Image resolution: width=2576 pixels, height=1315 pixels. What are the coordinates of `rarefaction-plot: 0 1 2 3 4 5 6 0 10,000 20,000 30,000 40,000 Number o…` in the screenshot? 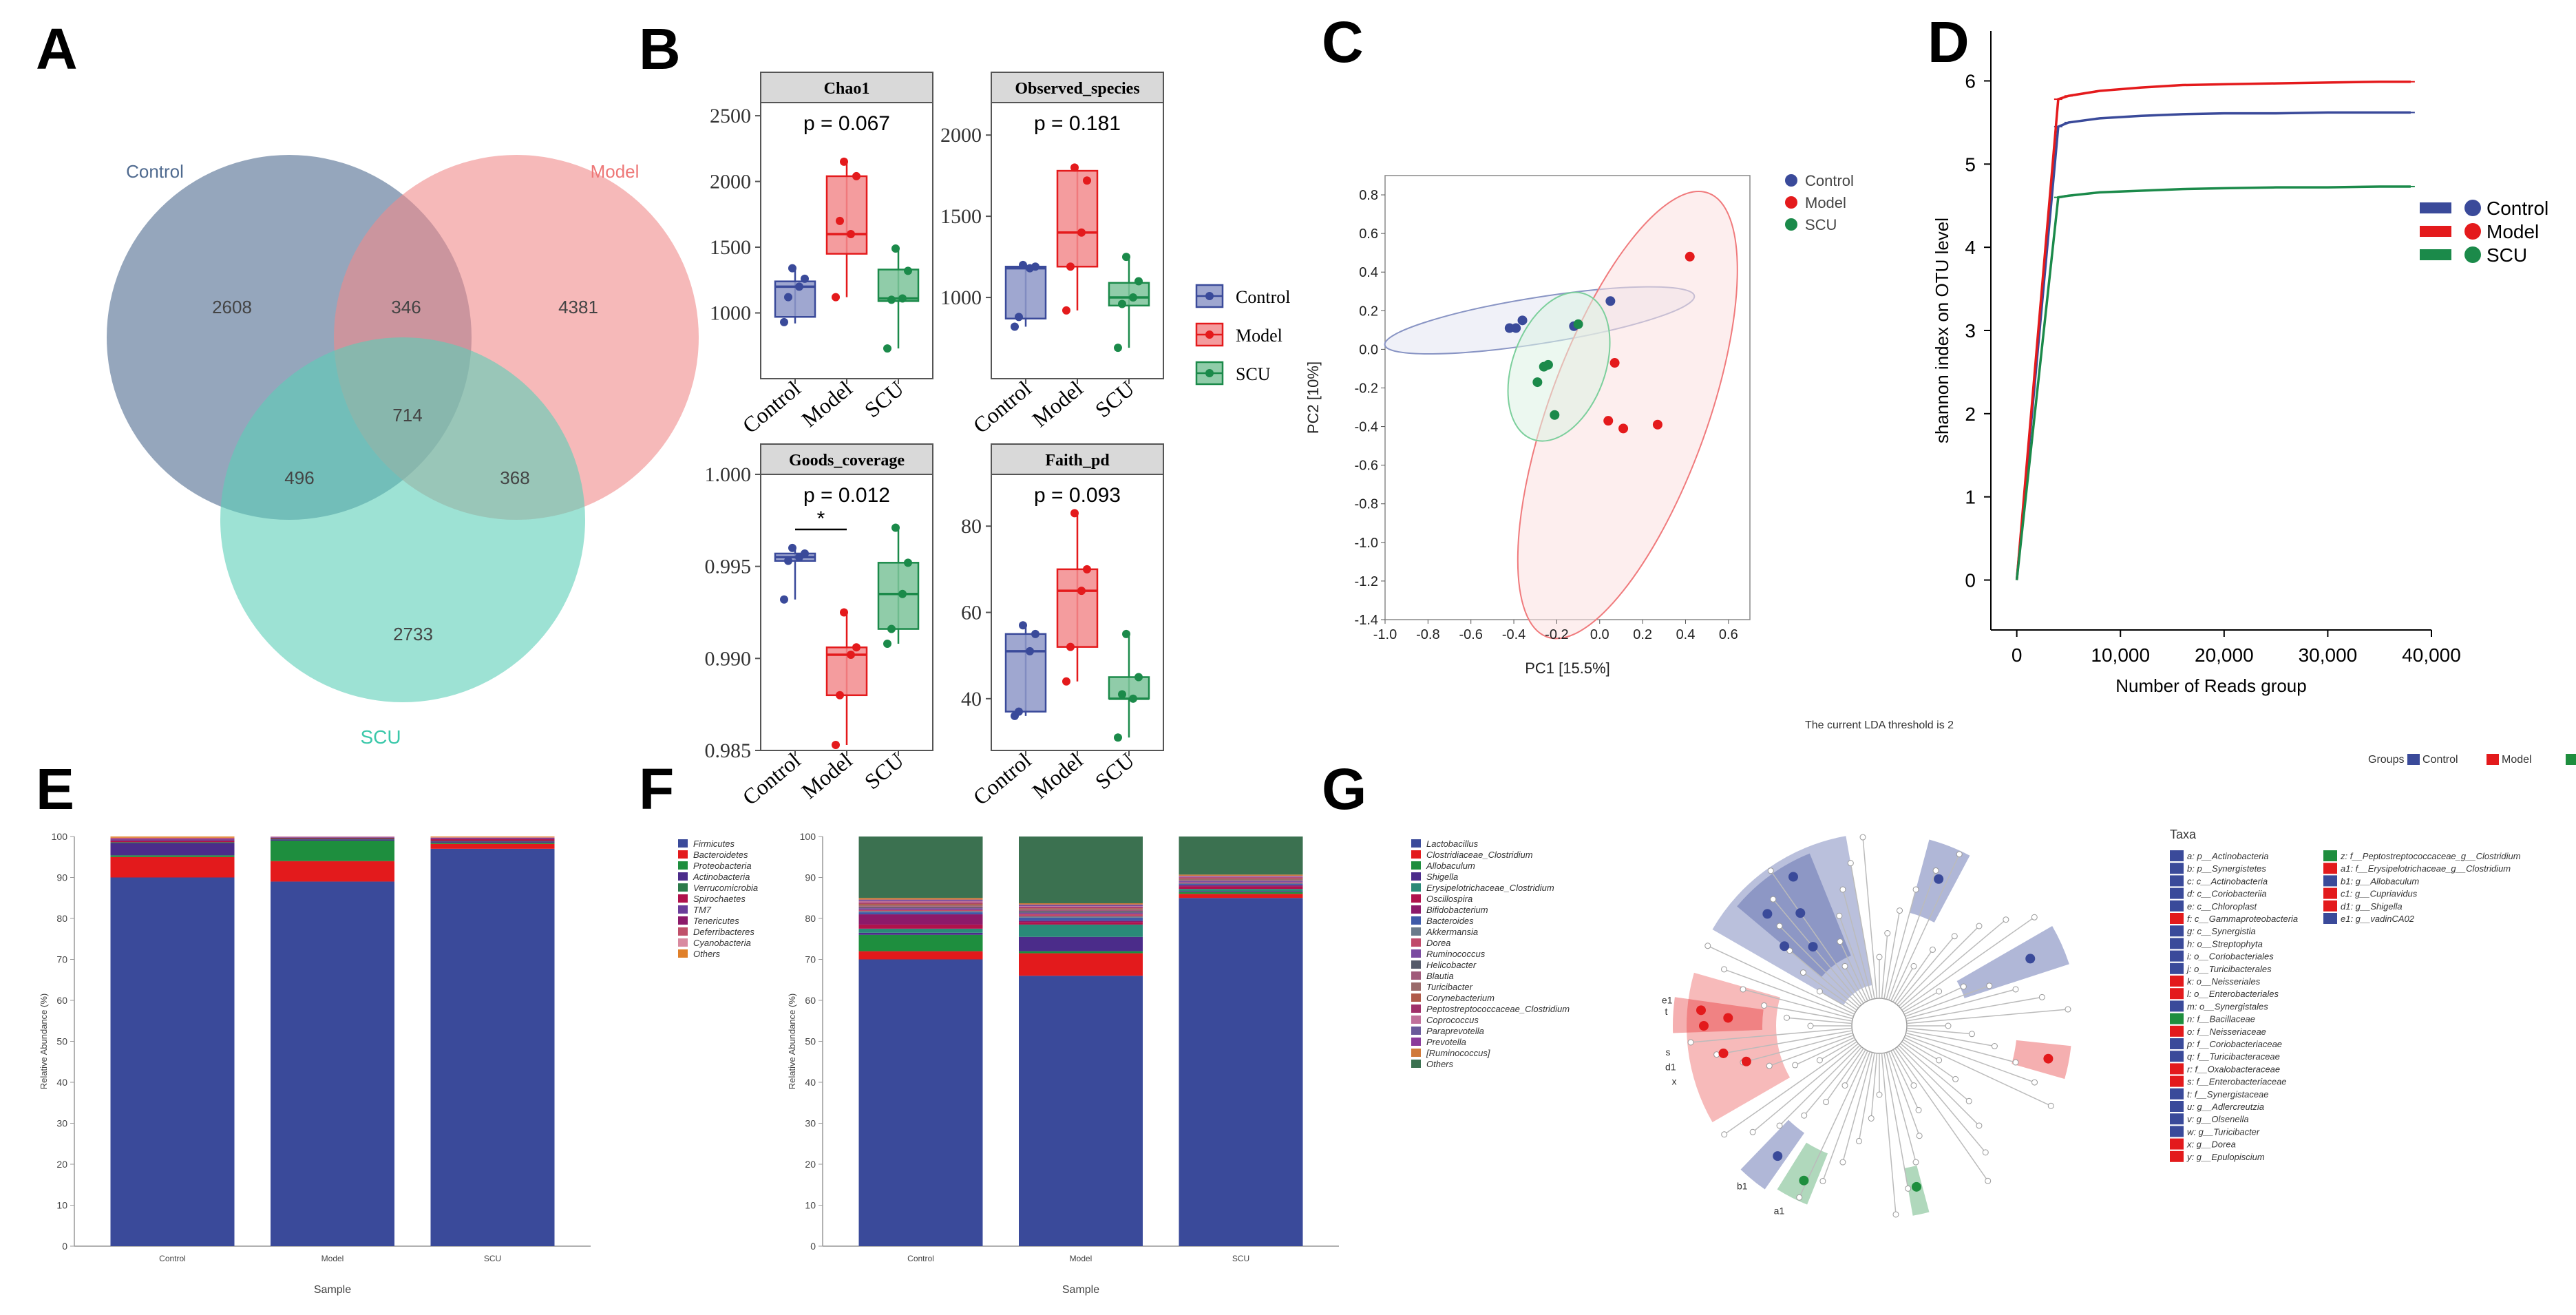 It's located at (2240, 363).